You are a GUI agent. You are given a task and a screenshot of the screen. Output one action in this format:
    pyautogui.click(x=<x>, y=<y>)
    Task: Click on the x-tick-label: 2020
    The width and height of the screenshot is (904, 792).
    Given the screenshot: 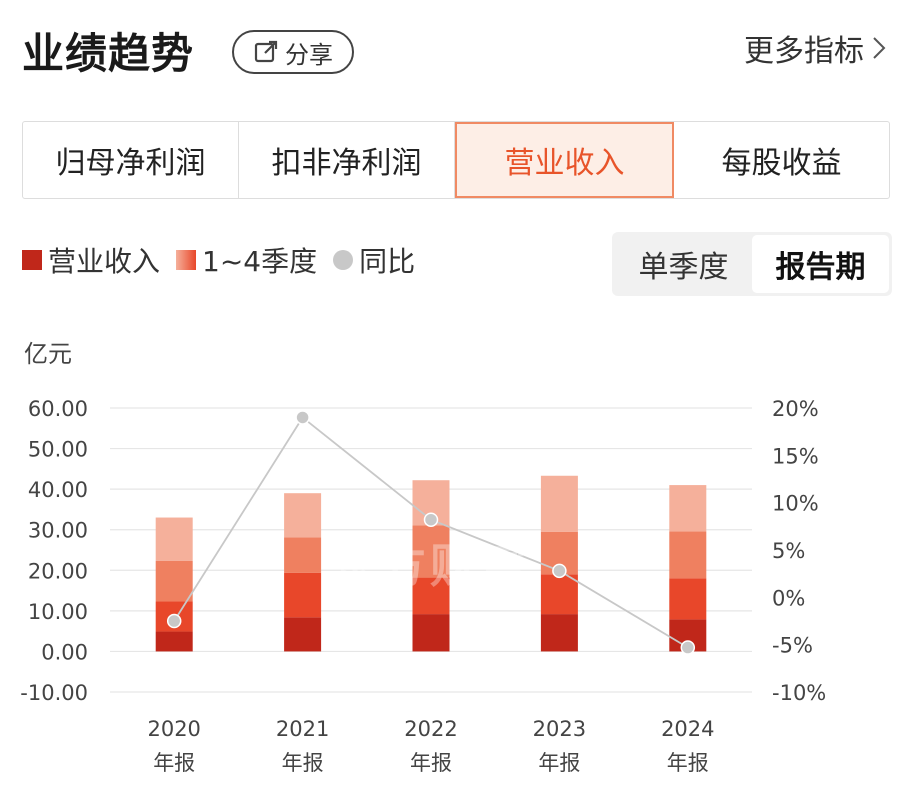 What is the action you would take?
    pyautogui.click(x=173, y=729)
    